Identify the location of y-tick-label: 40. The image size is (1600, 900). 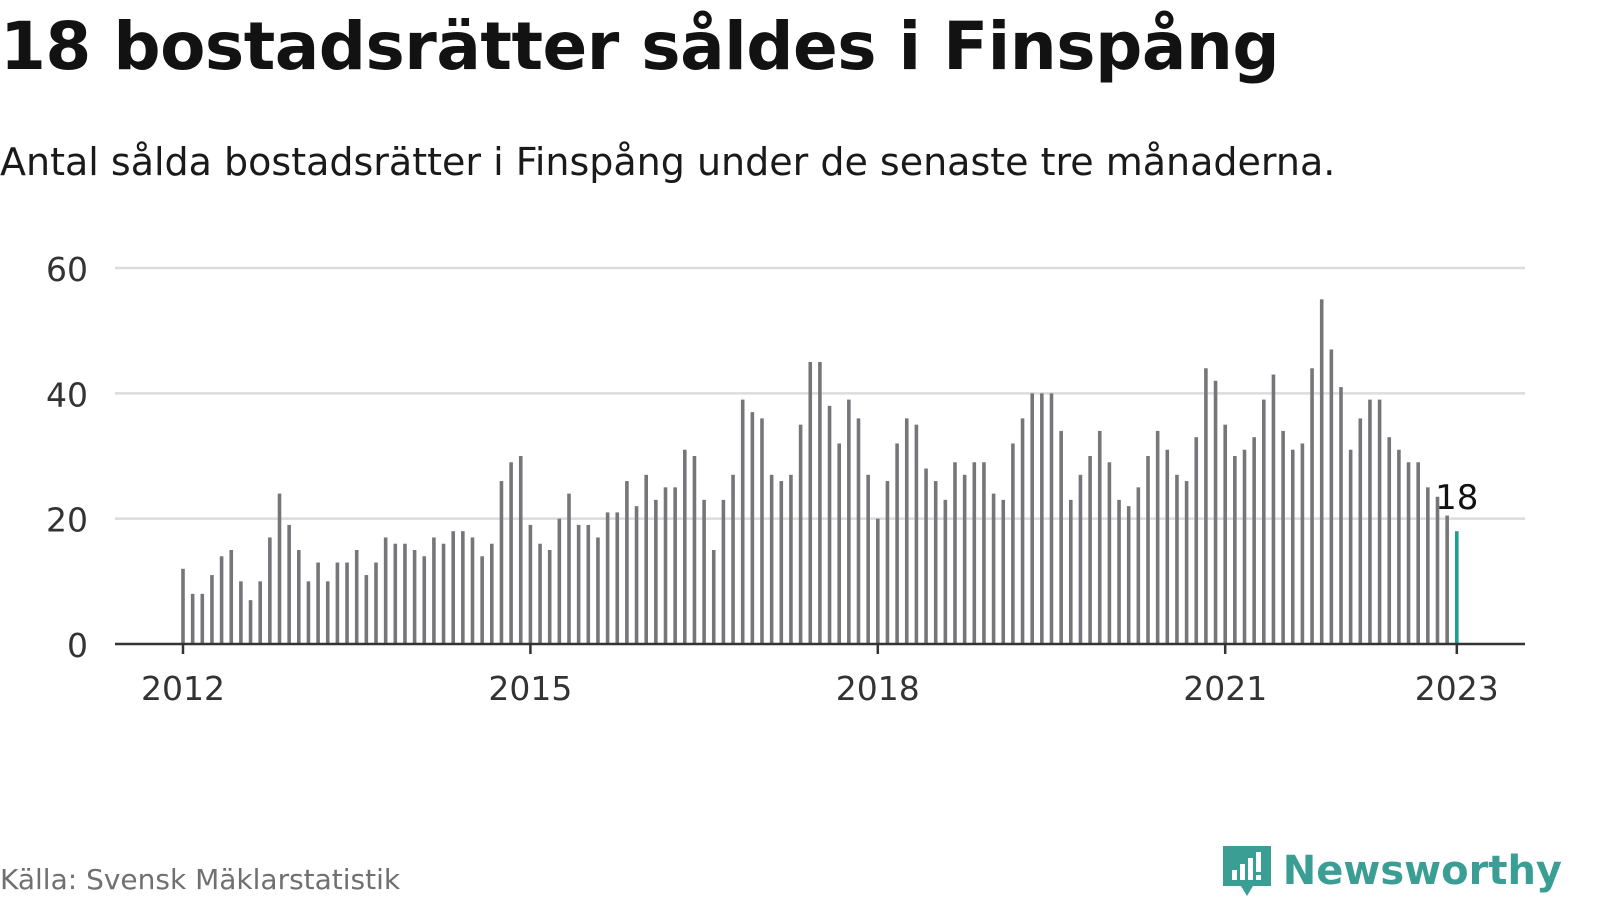
(67, 394).